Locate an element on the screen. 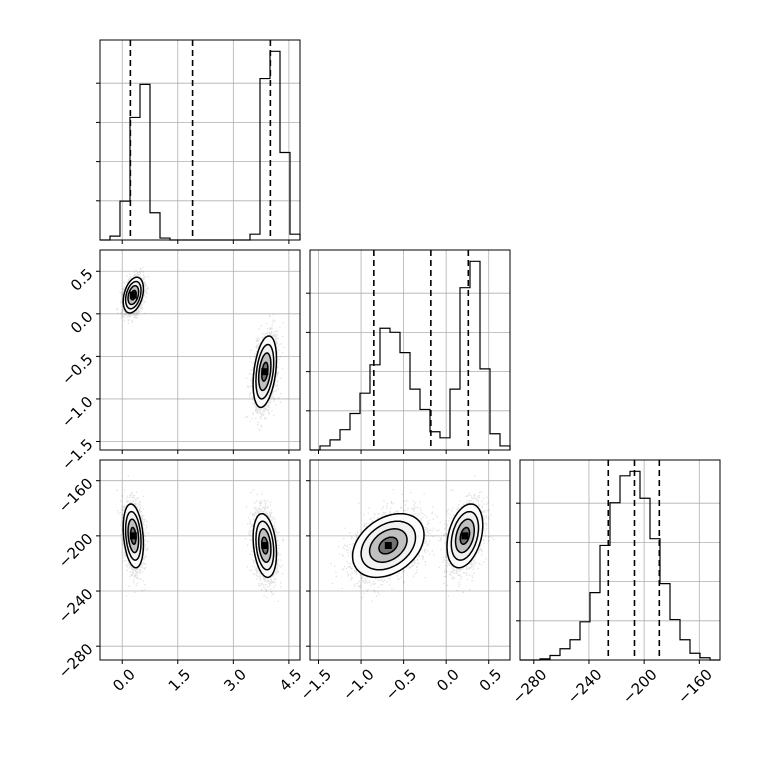 Image resolution: width=760 pixels, height=760 pixels. y-tick-label: −240 is located at coordinates (76, 606).